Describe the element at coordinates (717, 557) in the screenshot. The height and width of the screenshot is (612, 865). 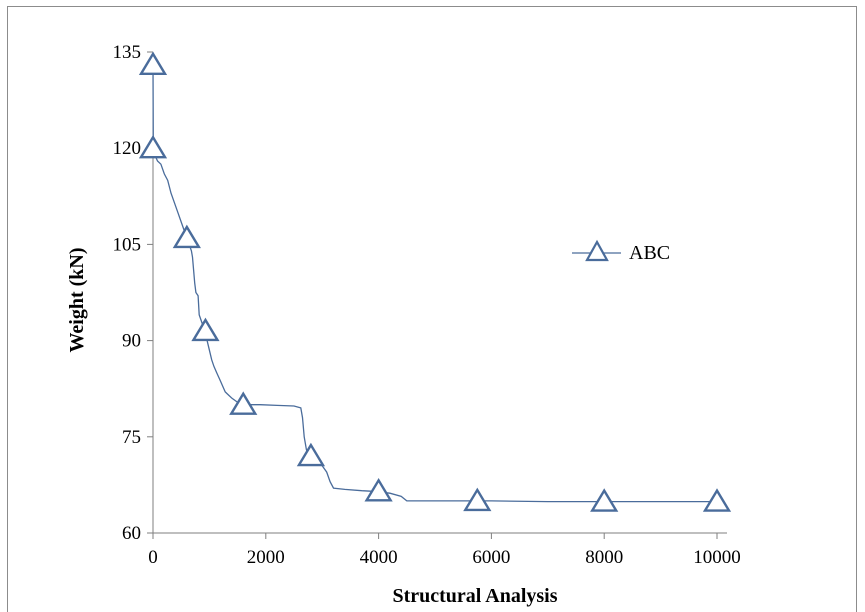
I see `x-tick-label: 10000` at that location.